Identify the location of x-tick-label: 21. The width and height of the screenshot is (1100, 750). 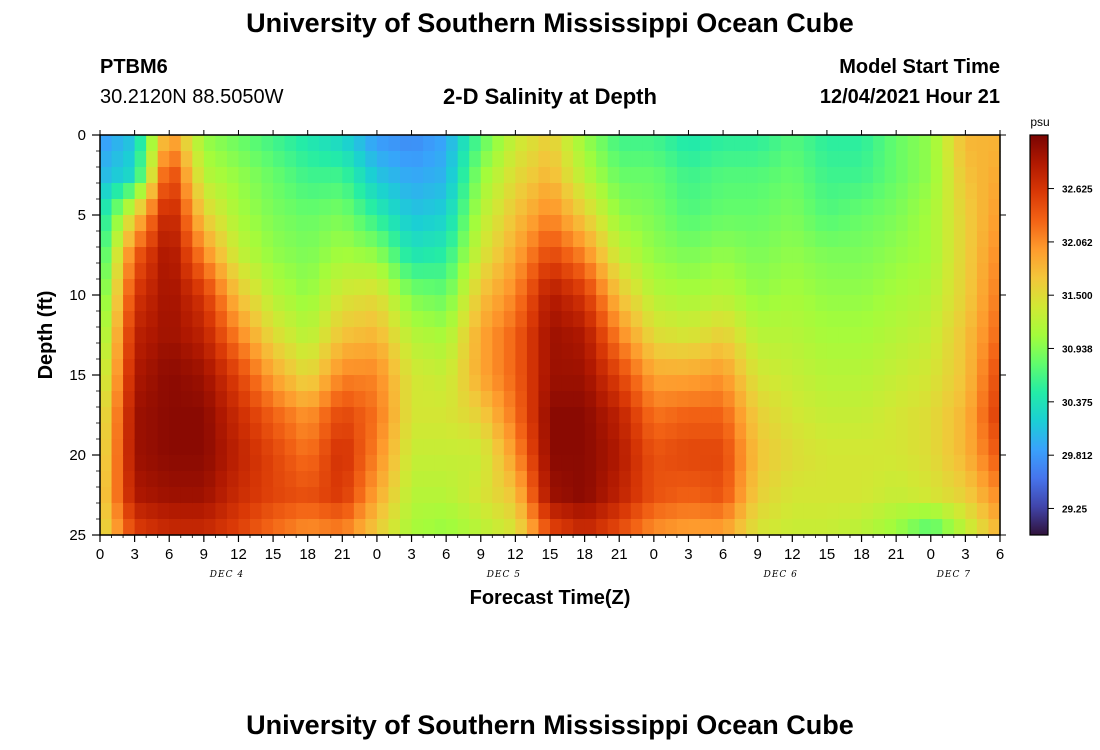
(619, 554).